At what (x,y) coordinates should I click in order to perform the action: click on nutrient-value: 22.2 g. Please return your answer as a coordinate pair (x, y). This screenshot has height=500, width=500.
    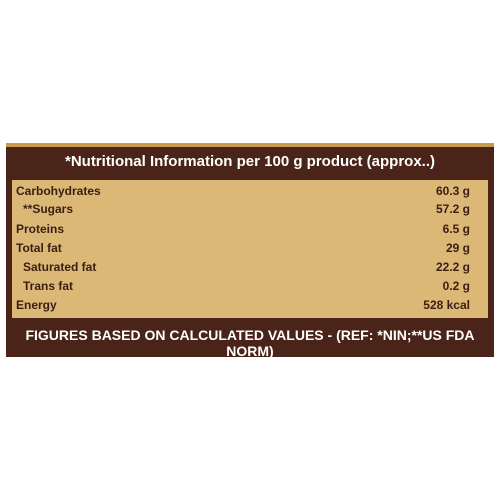
    Looking at the image, I should click on (452, 267).